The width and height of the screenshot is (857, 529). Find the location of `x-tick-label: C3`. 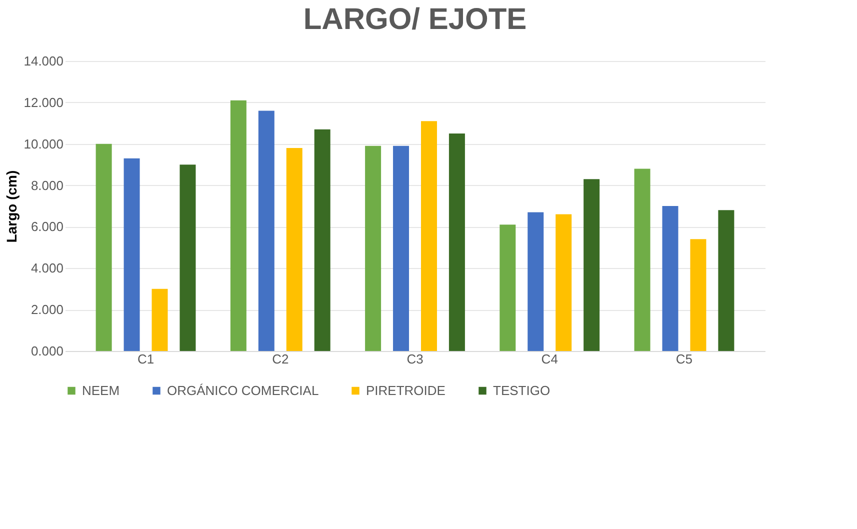

x-tick-label: C3 is located at coordinates (415, 359).